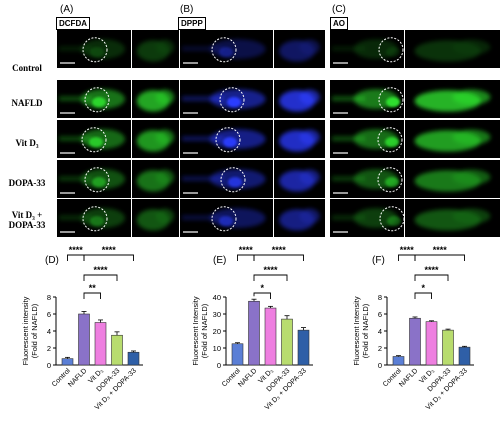 The height and width of the screenshot is (431, 500). What do you see at coordinates (339, 23) in the screenshot?
I see `stain-label-ao: AO` at bounding box center [339, 23].